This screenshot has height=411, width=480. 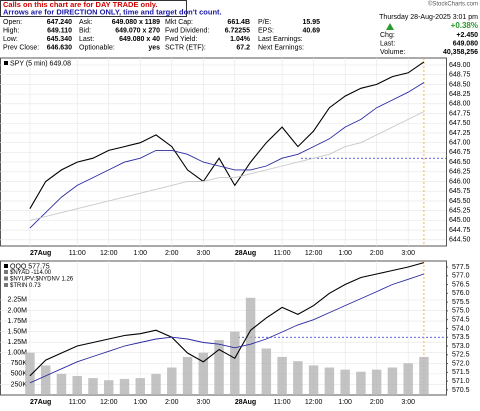 I want to click on x-tick-label: 27Aug, so click(x=40, y=402).